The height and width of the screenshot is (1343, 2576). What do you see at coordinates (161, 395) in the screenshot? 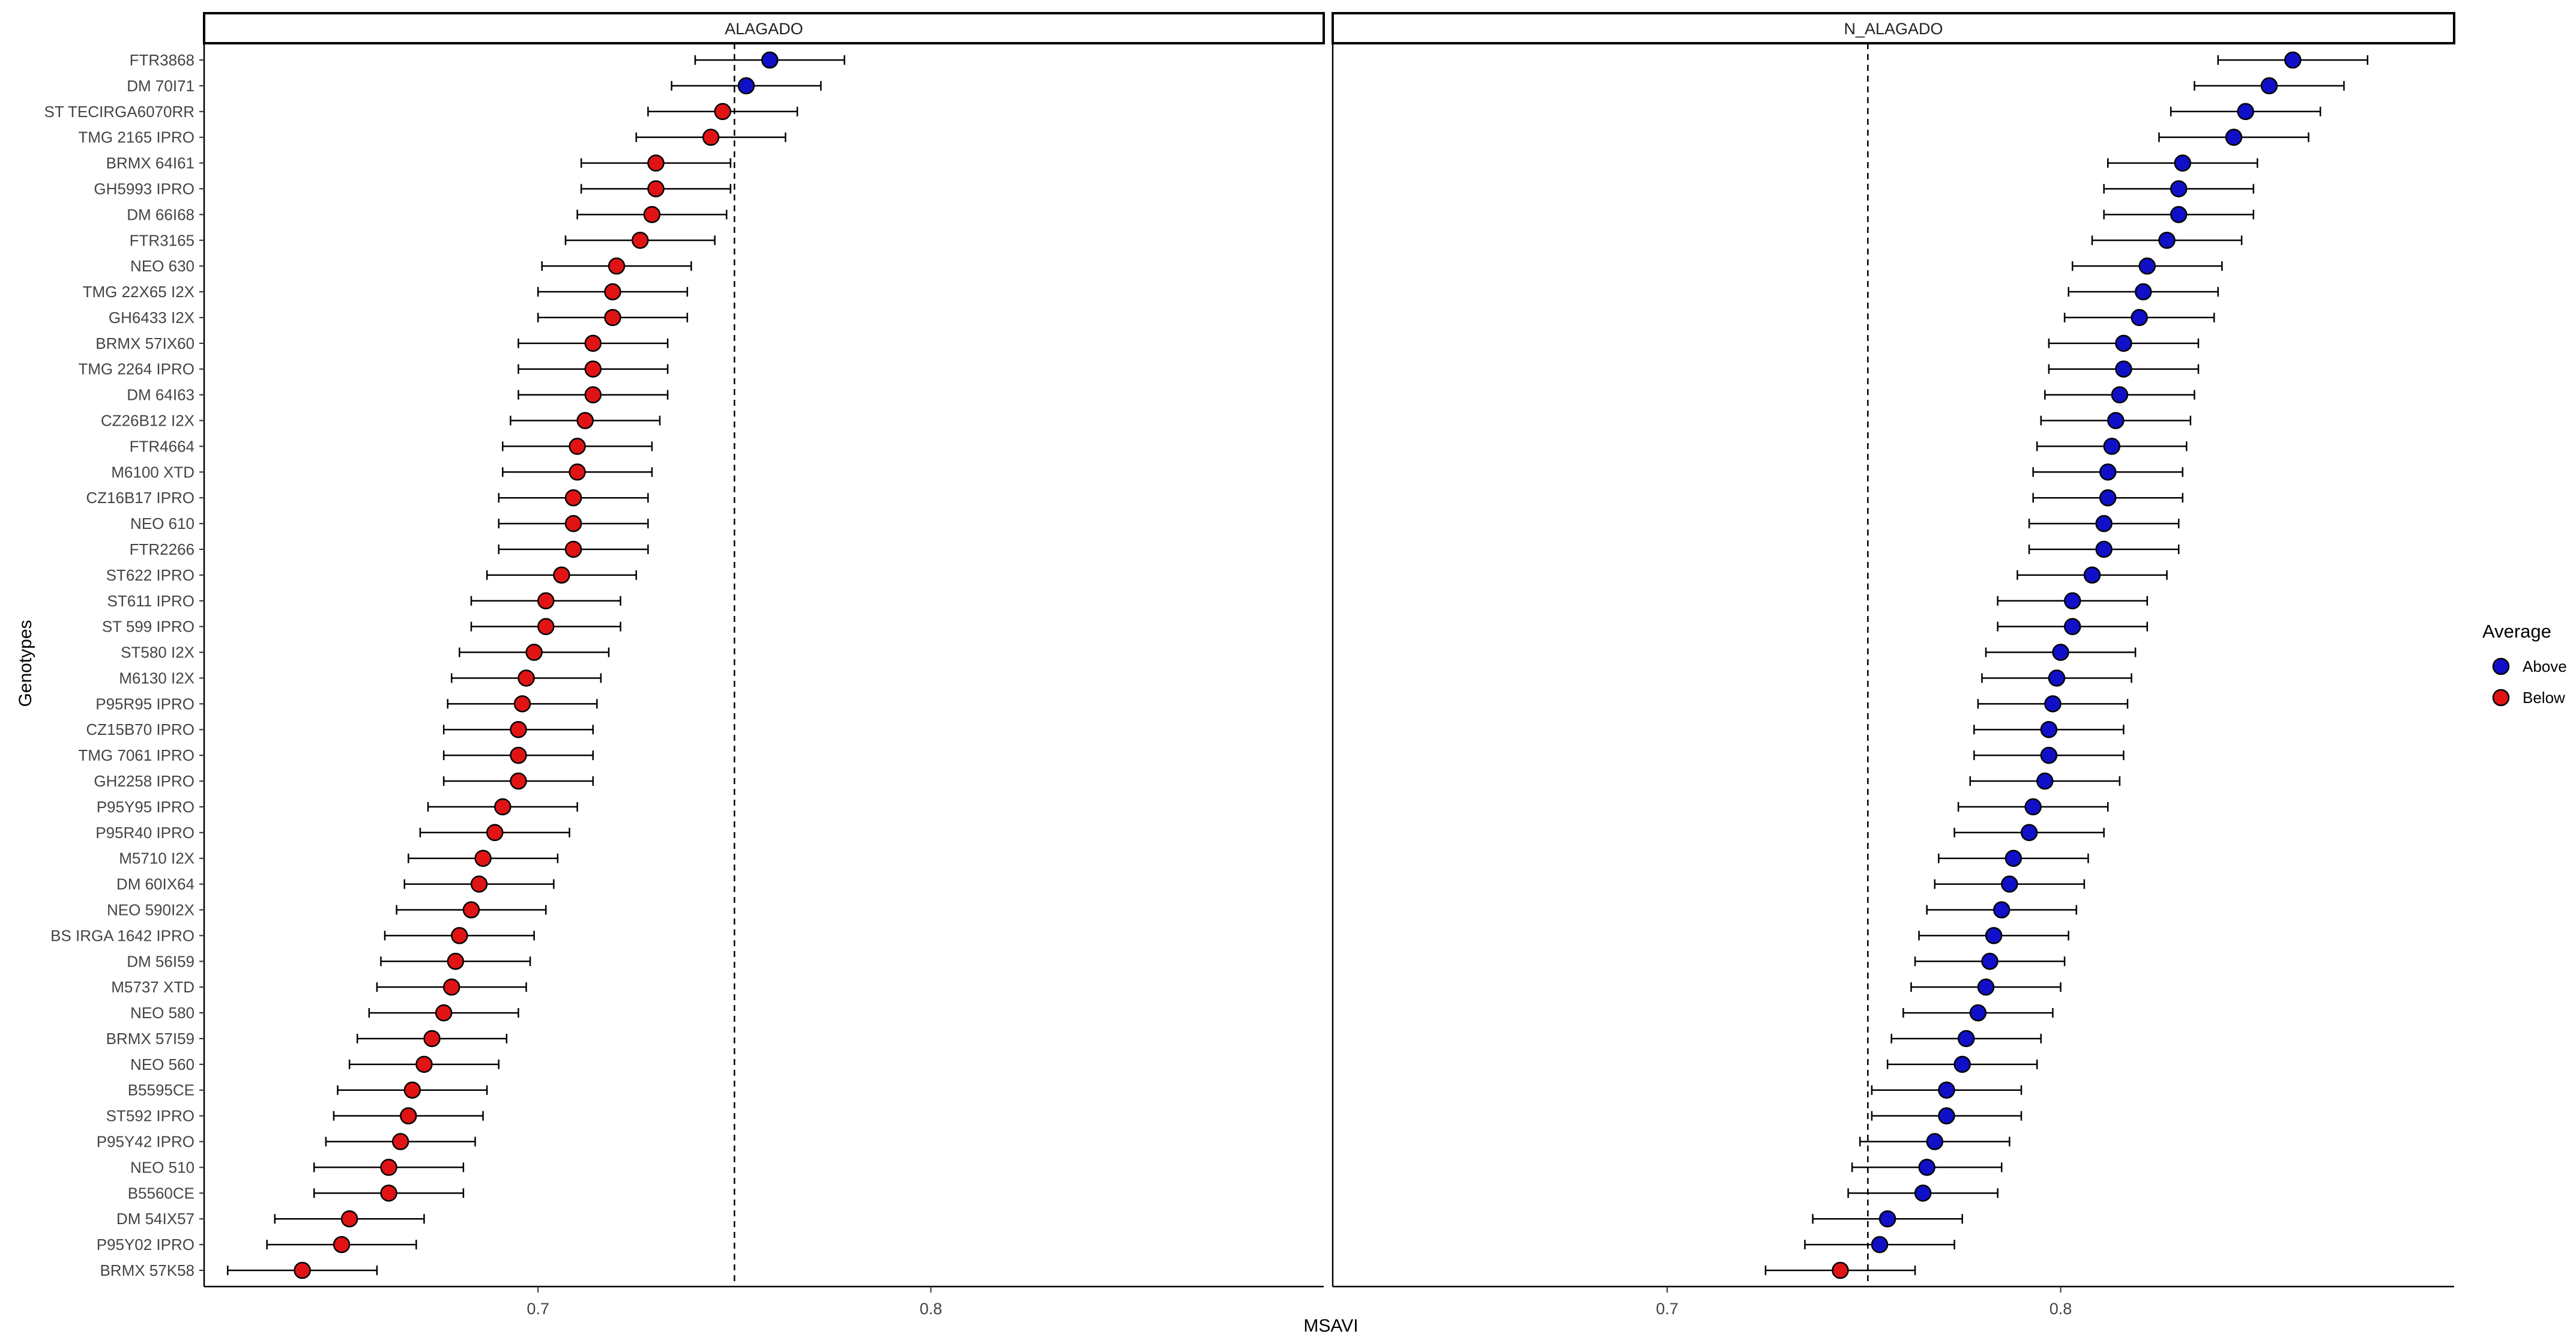
I see `genotype-label: DM 64I63` at bounding box center [161, 395].